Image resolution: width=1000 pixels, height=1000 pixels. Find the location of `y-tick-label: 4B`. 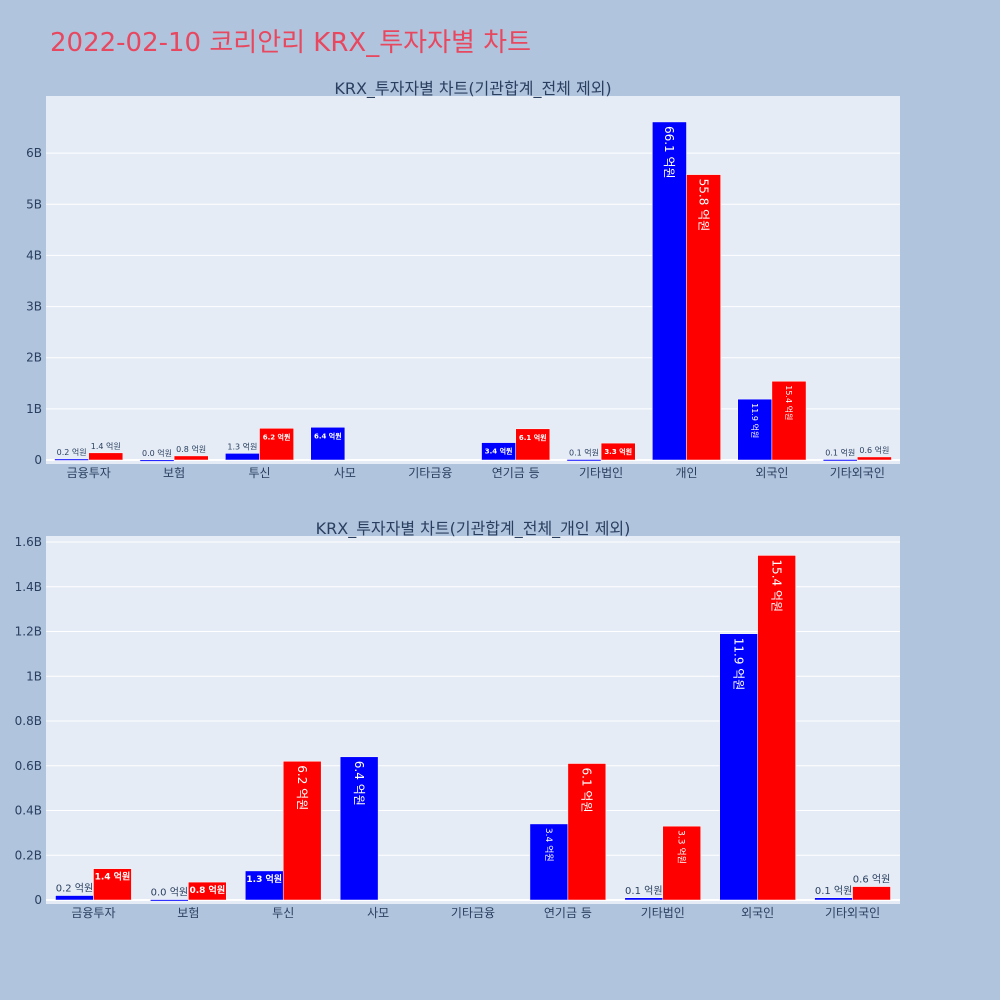

y-tick-label: 4B is located at coordinates (34, 255).